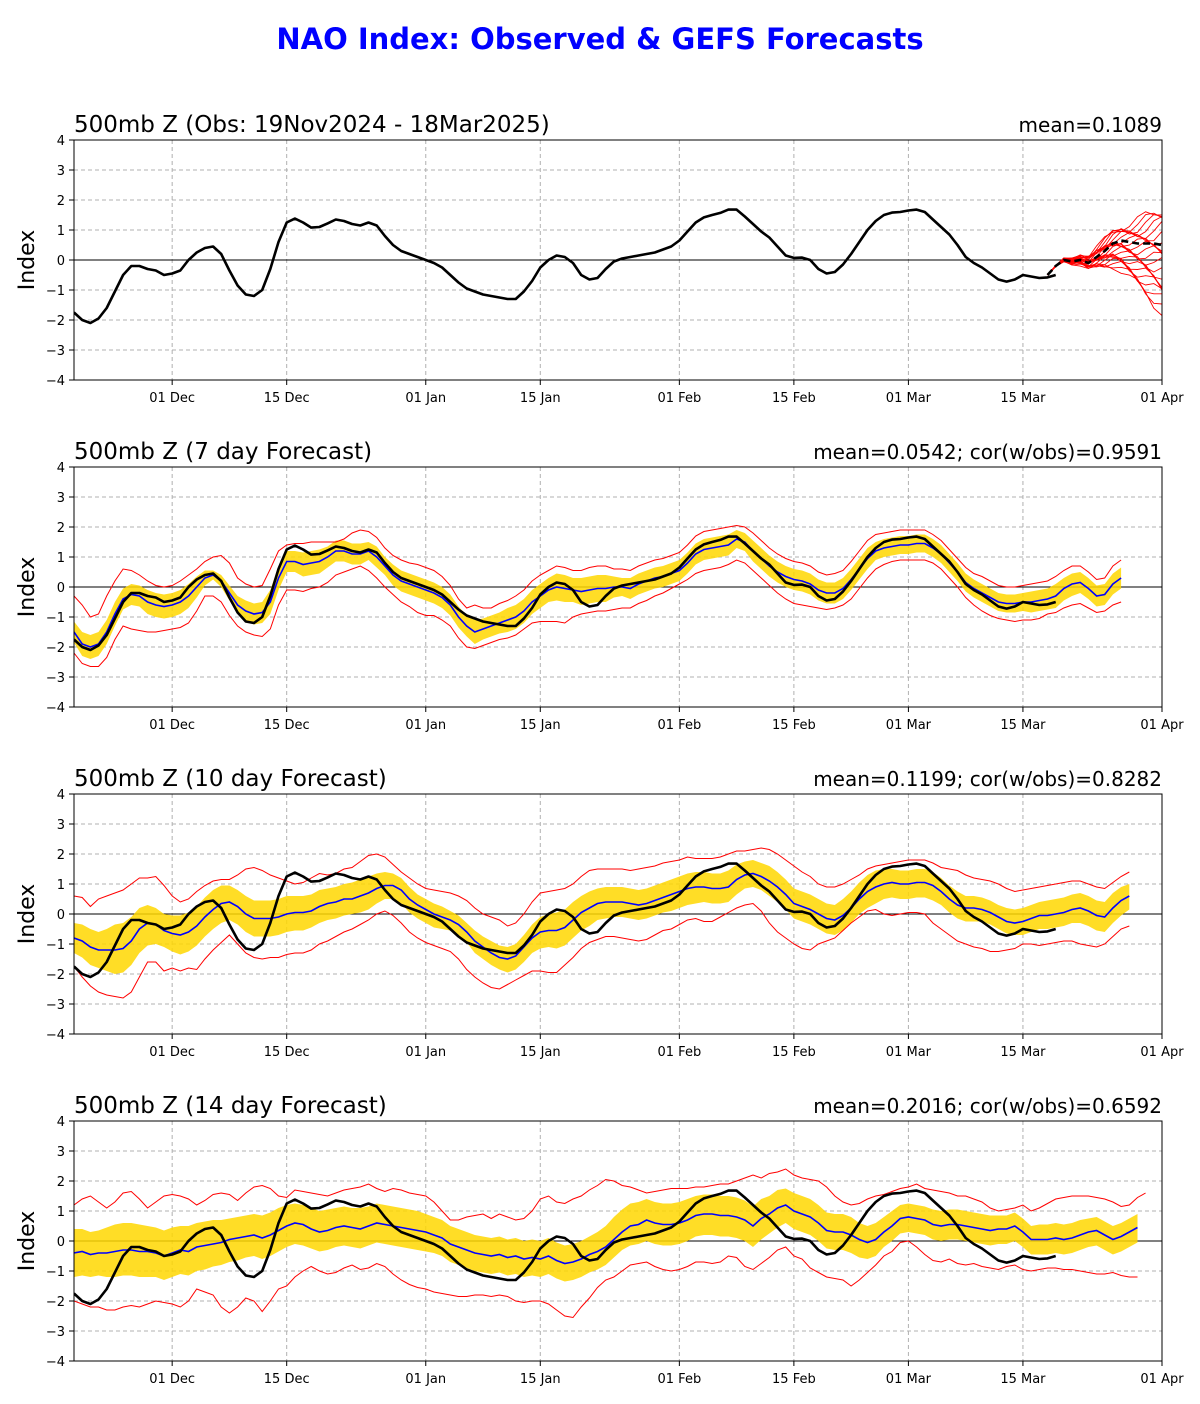 This screenshot has width=1200, height=1404. What do you see at coordinates (987, 779) in the screenshot?
I see `panel-stat: mean=0.1199; cor(w/obs)=0.8282` at bounding box center [987, 779].